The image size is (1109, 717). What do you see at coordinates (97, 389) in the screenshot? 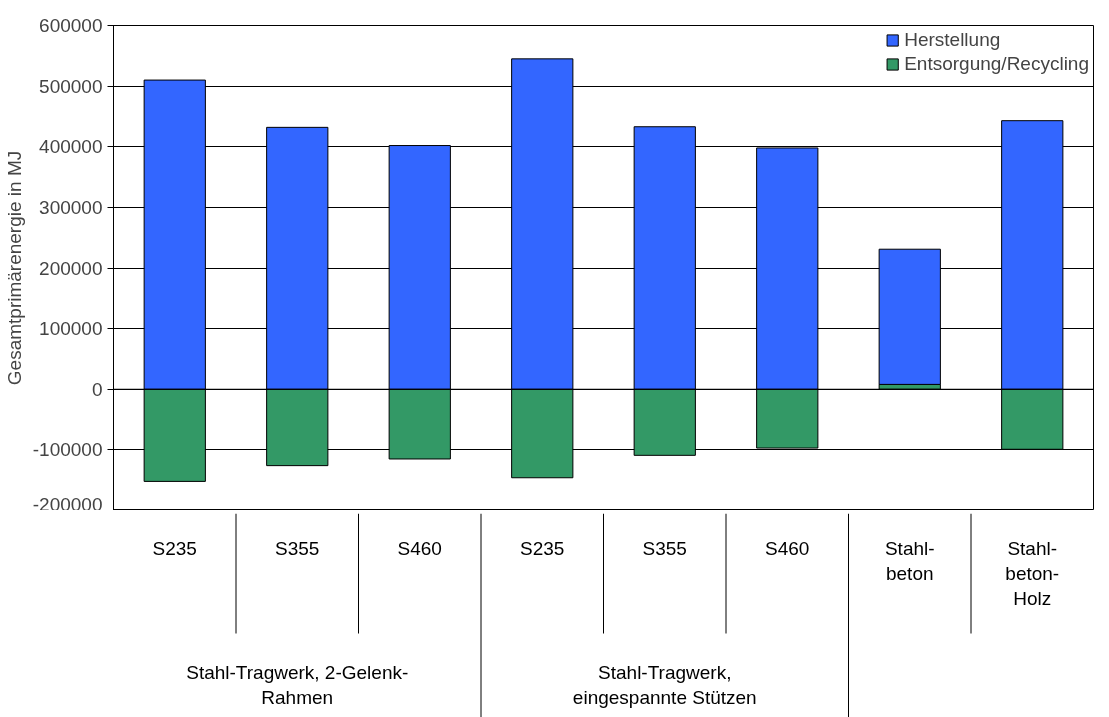
I see `y-tick-label: 0` at bounding box center [97, 389].